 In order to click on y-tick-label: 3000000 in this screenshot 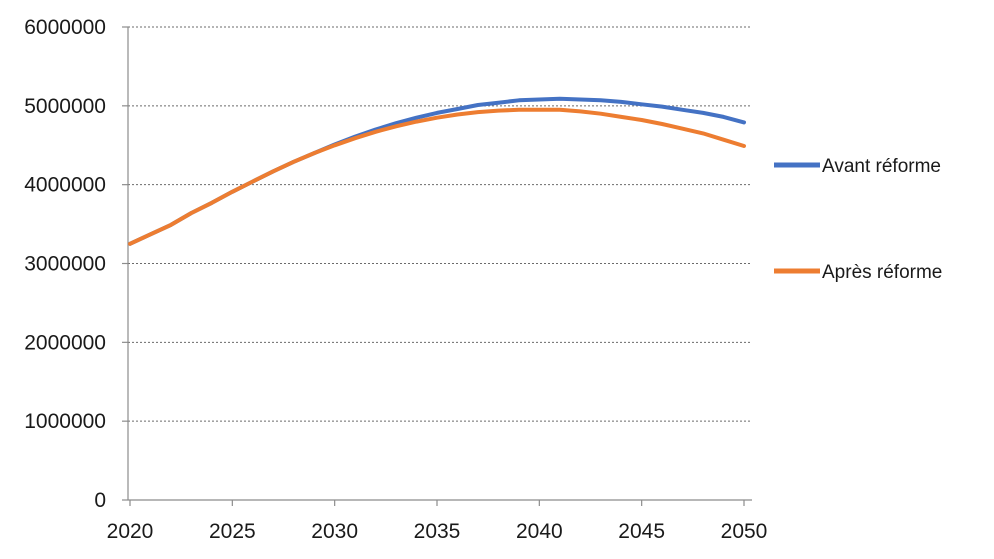, I will do `click(65, 264)`.